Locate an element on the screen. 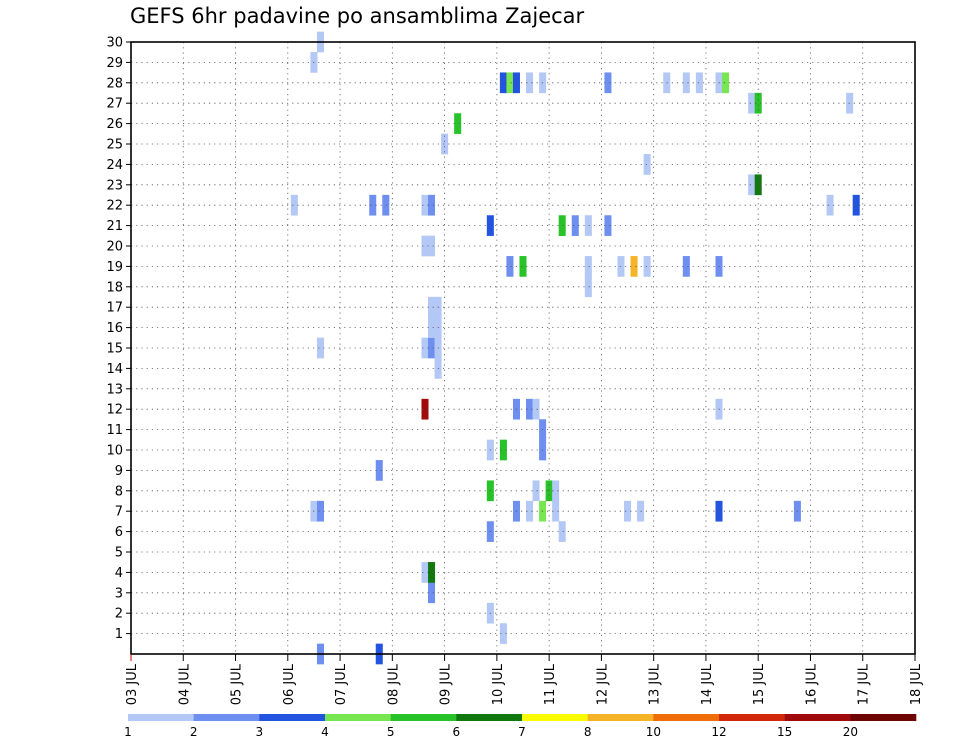 The image size is (960, 742). y-tick-label: 9 is located at coordinates (119, 471).